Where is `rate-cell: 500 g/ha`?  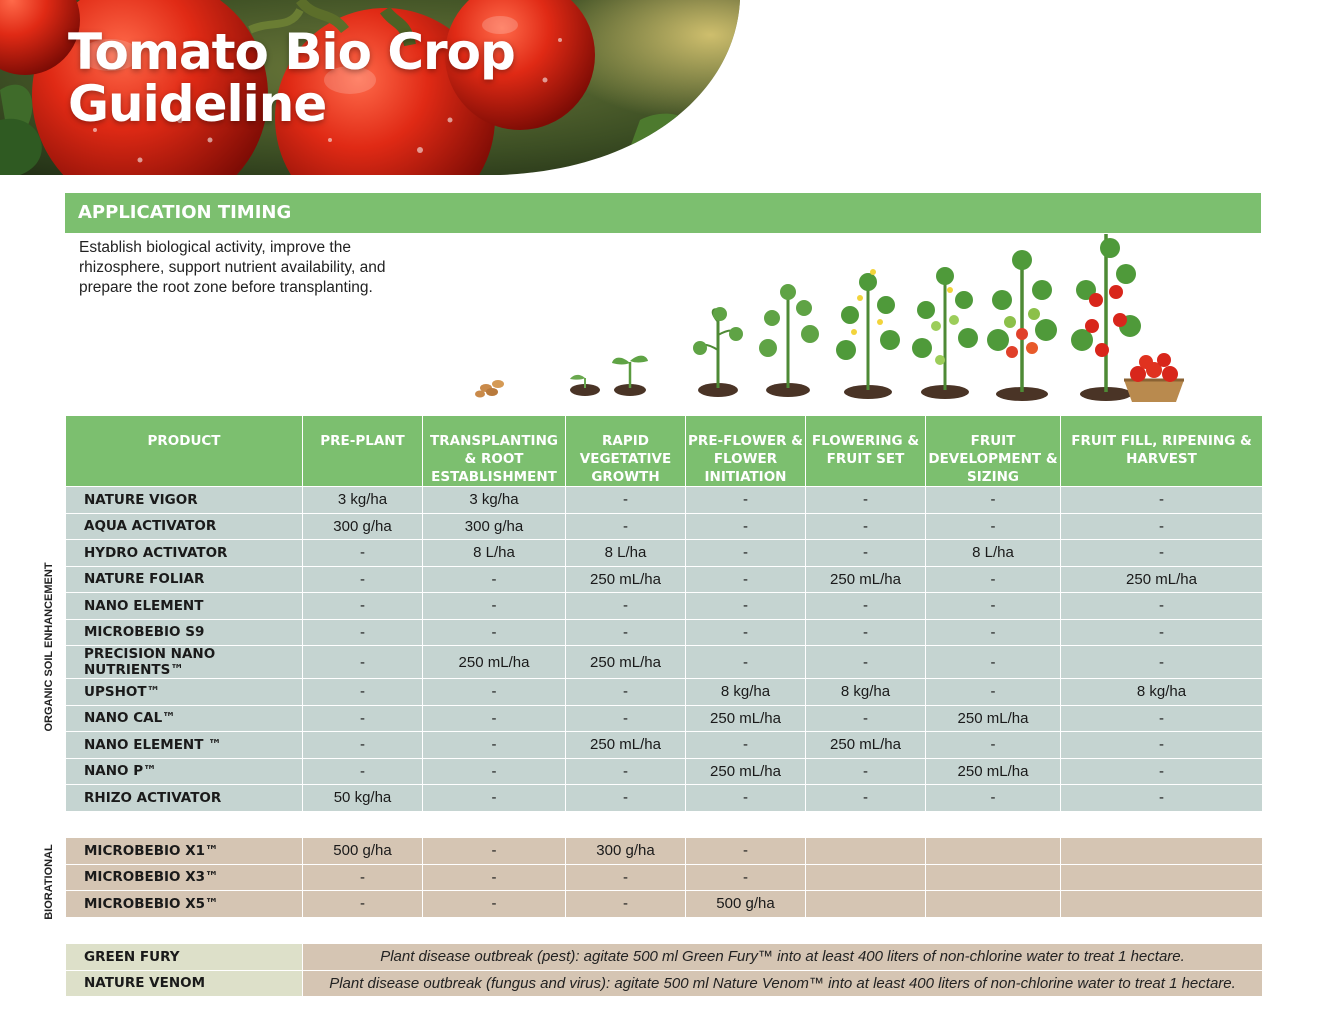 rate-cell: 500 g/ha is located at coordinates (362, 851).